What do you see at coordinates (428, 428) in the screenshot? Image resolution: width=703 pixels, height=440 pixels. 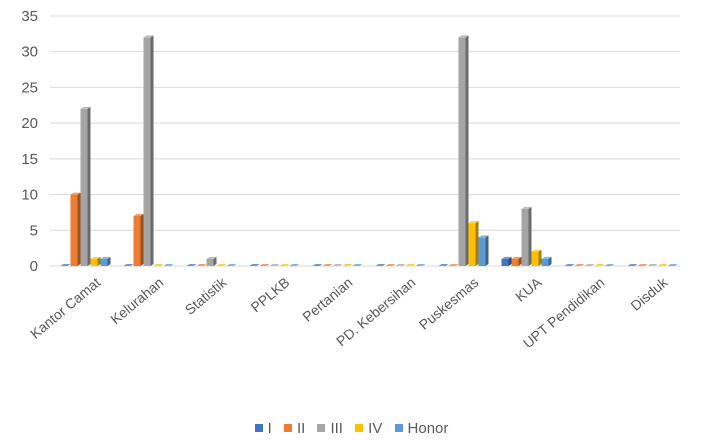 I see `legend-label-honor: Honor` at bounding box center [428, 428].